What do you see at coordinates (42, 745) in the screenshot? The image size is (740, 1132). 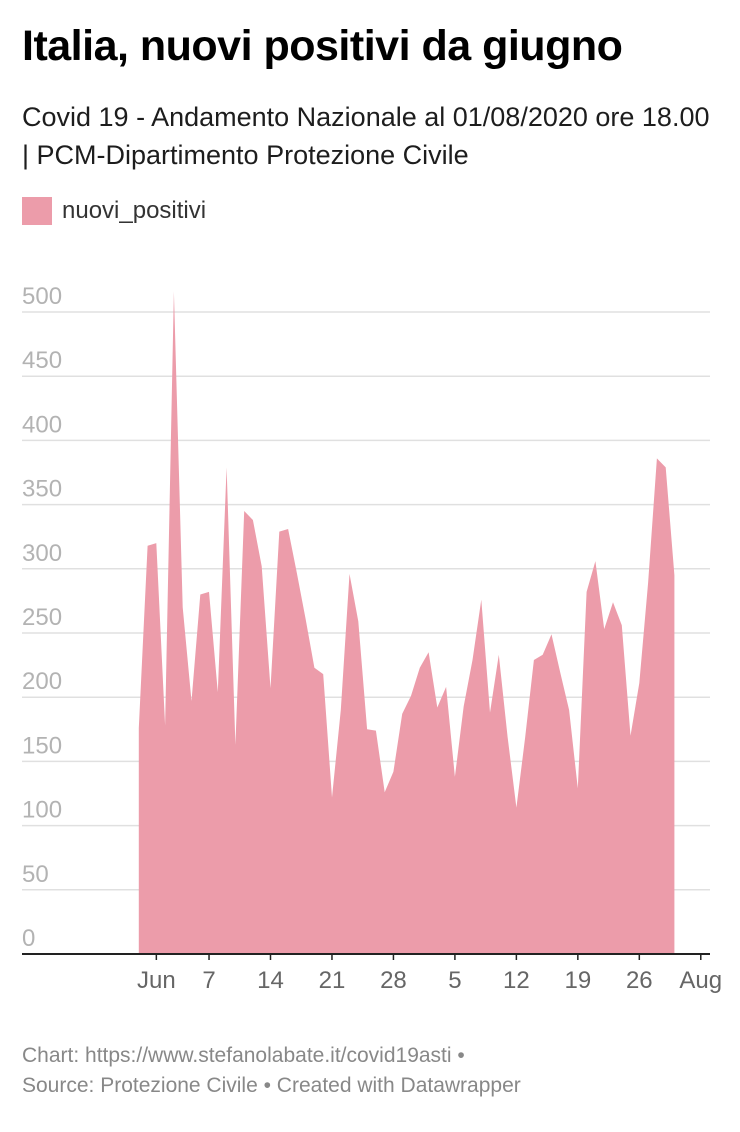 I see `y-tick-label: 150` at bounding box center [42, 745].